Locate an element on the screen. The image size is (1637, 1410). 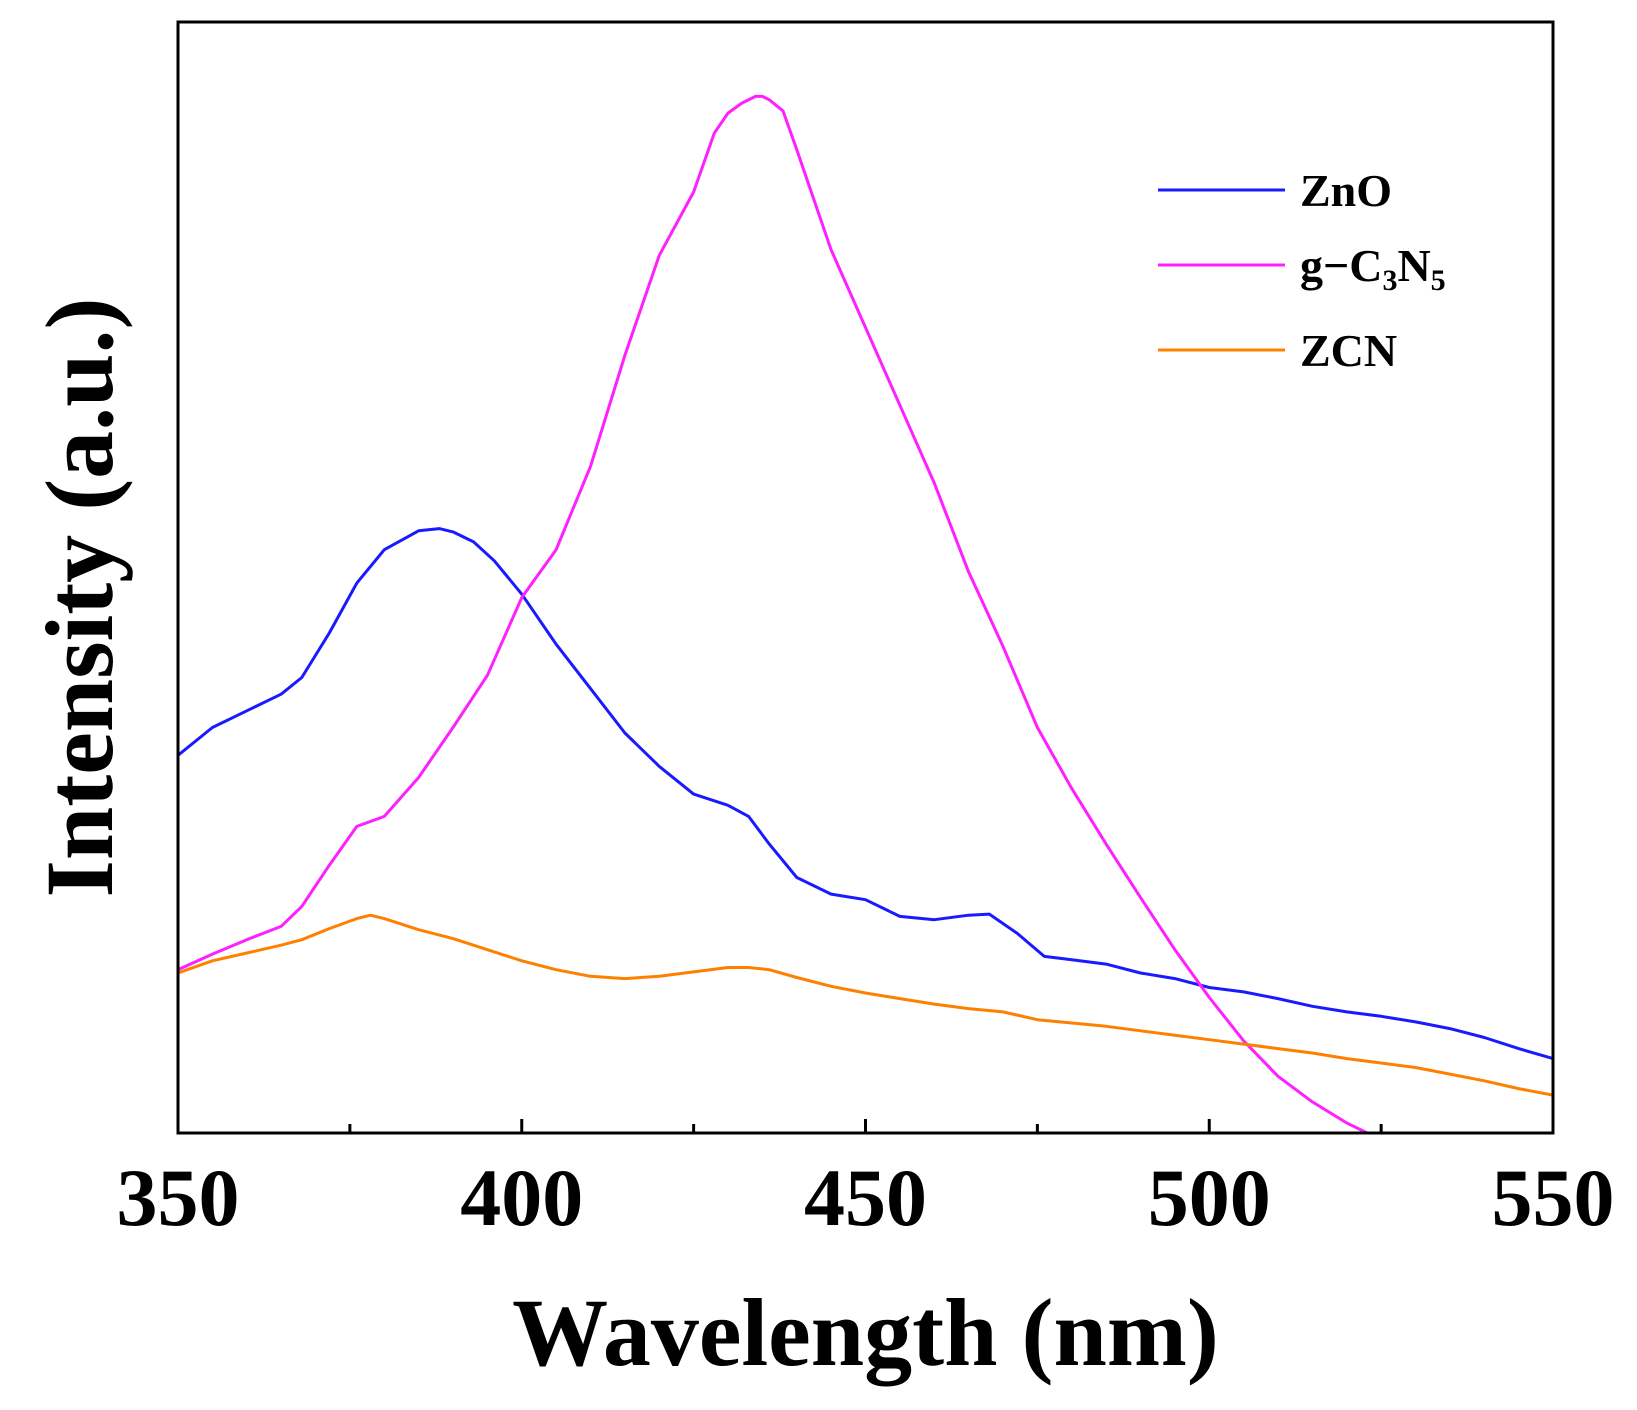
x-axis-ticks is located at coordinates (865, 1126).